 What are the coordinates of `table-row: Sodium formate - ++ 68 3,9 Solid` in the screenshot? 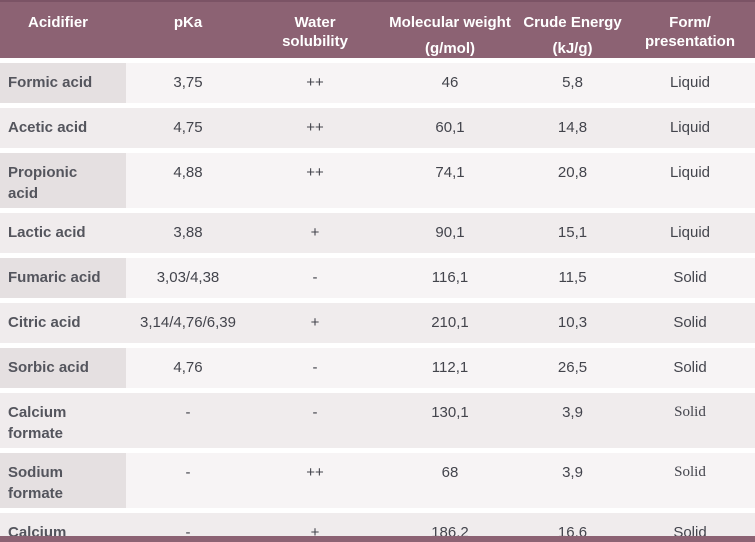 It's located at (377, 480).